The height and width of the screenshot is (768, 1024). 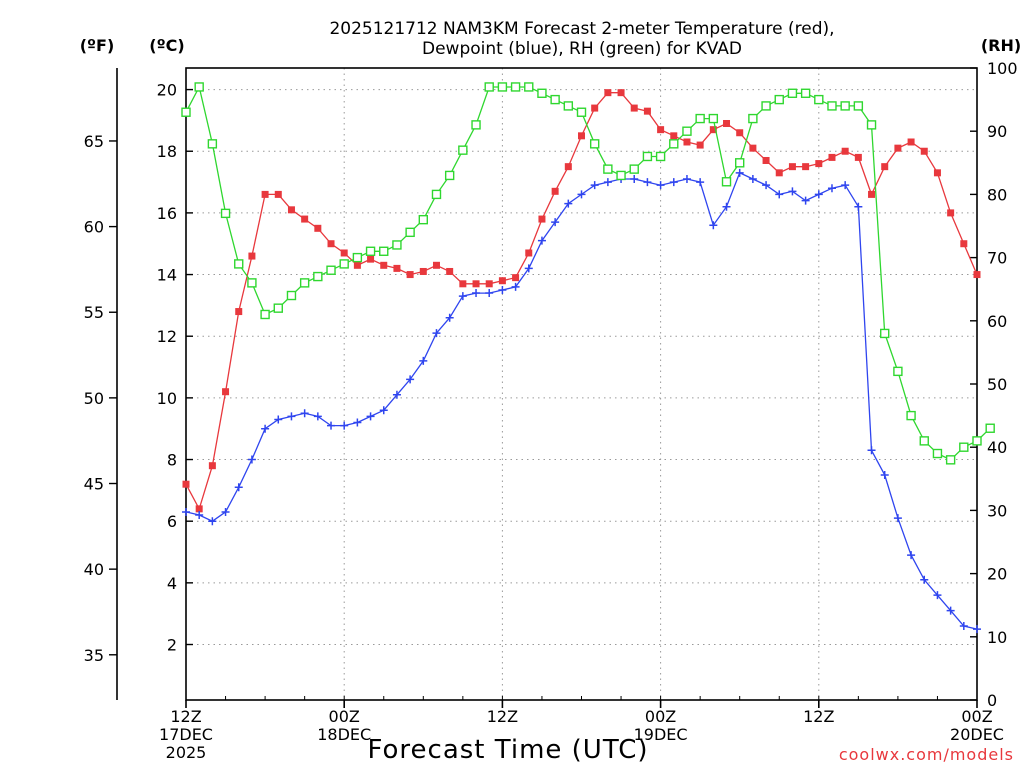 I want to click on rh-tick-label: 50, so click(x=997, y=384).